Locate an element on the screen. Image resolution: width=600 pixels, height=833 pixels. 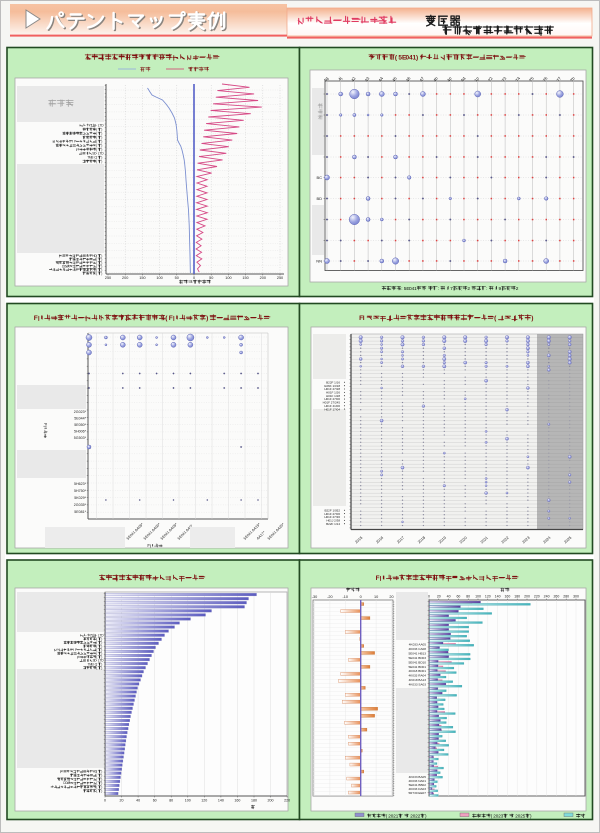
svg-text: 140 is located at coordinates (221, 801).